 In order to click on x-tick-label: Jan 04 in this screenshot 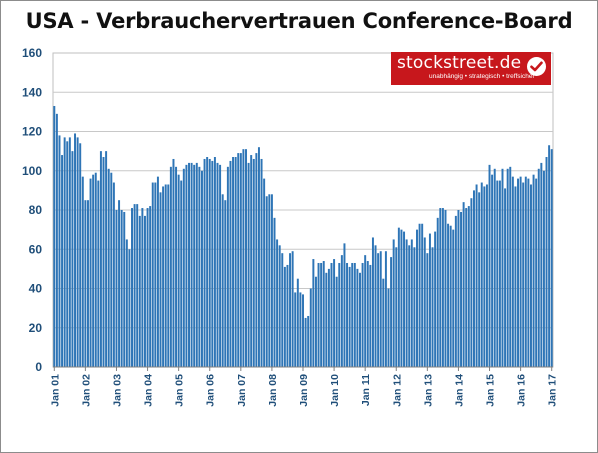, I will do `click(149, 390)`.